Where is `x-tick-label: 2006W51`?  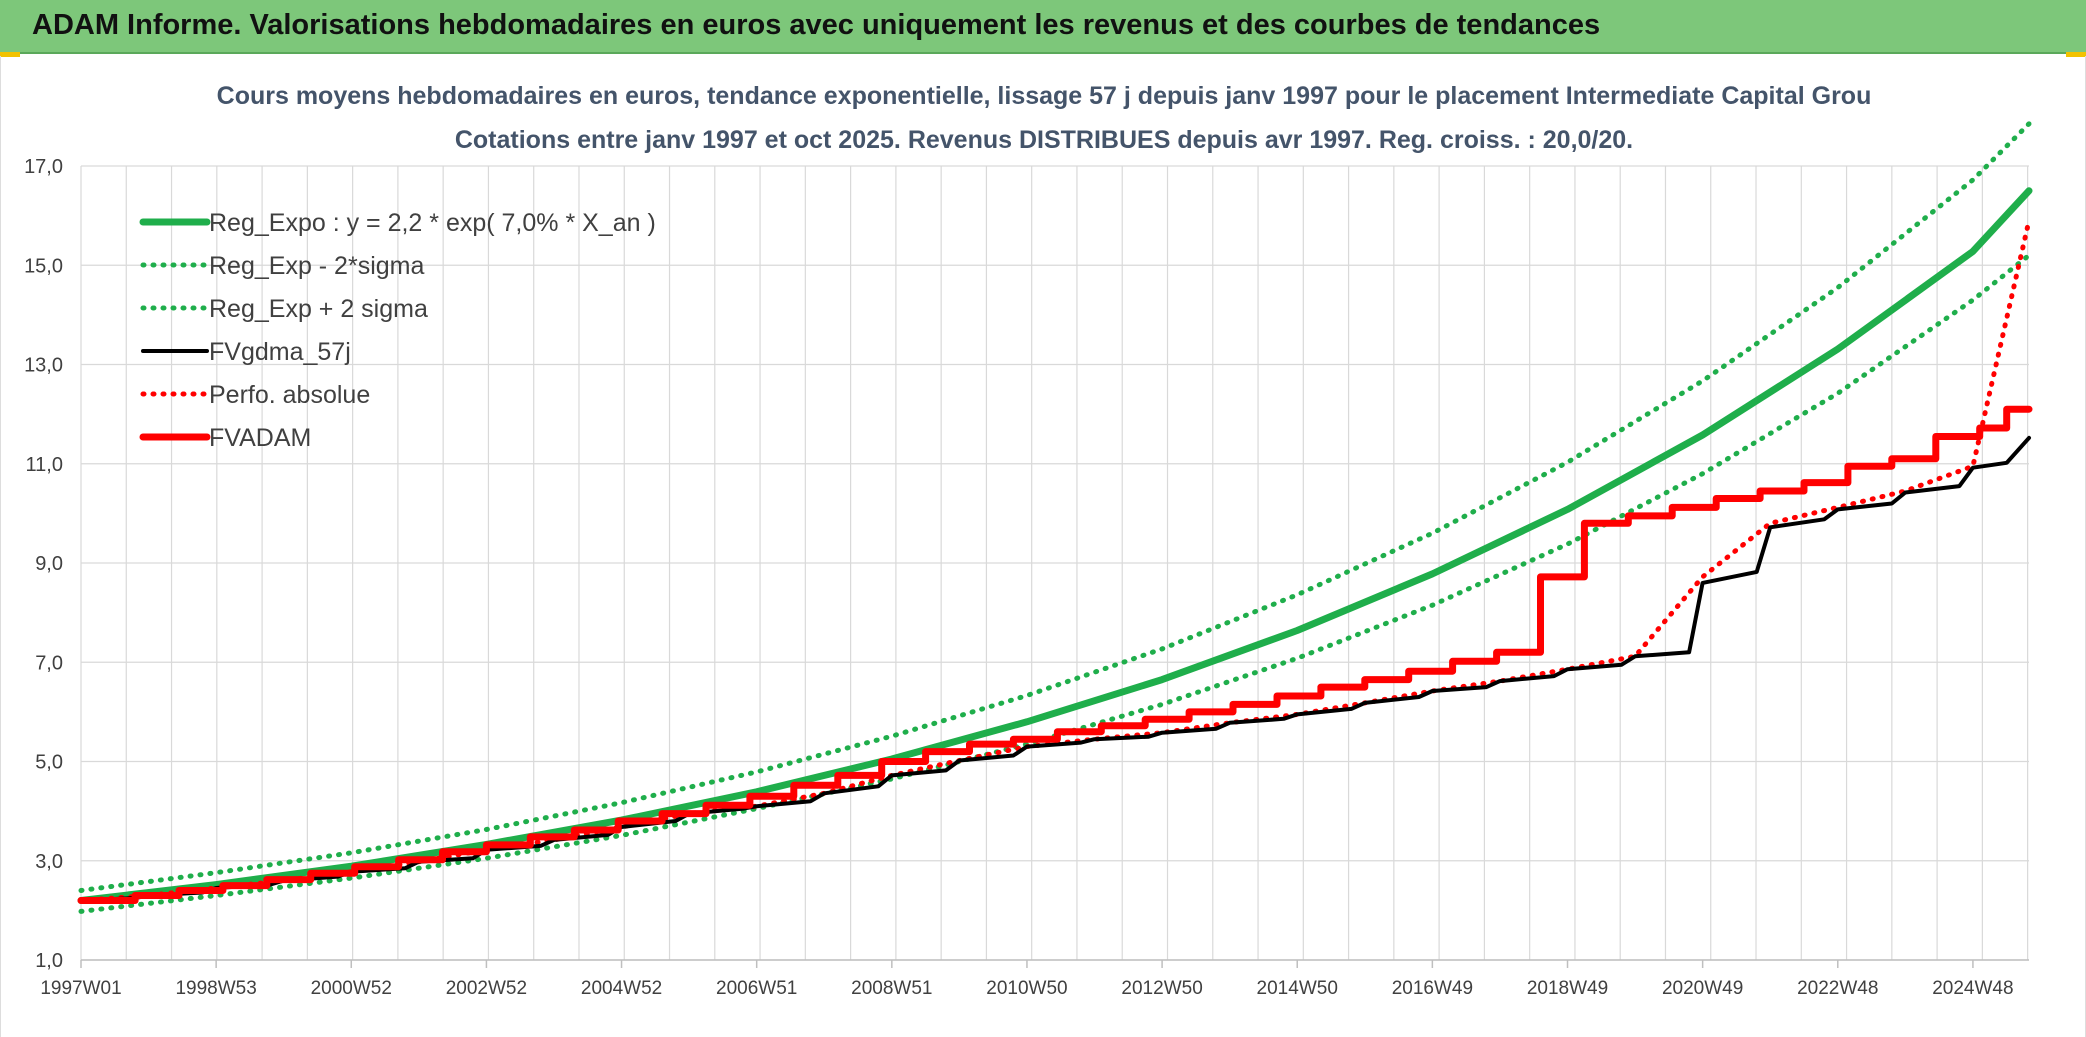
x-tick-label: 2006W51 is located at coordinates (756, 988).